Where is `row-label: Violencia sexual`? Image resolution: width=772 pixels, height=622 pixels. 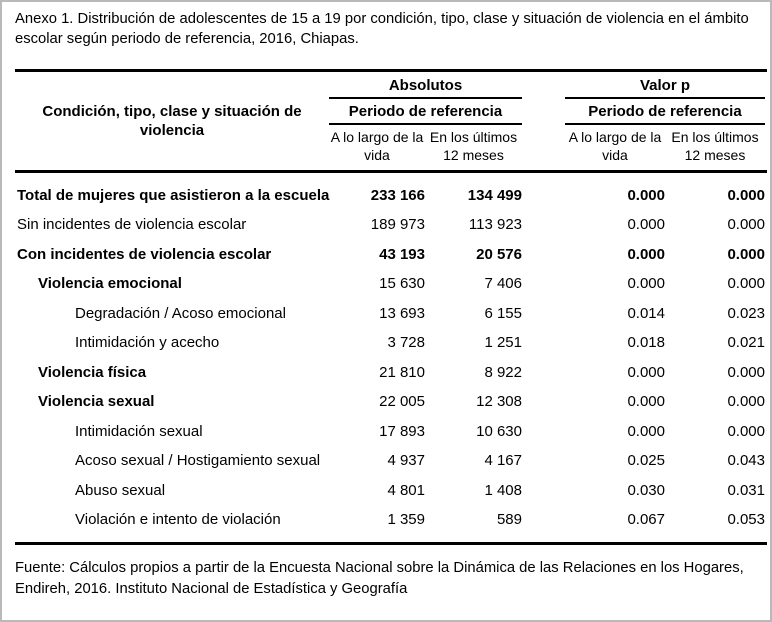
row-label: Violencia sexual is located at coordinates (96, 402).